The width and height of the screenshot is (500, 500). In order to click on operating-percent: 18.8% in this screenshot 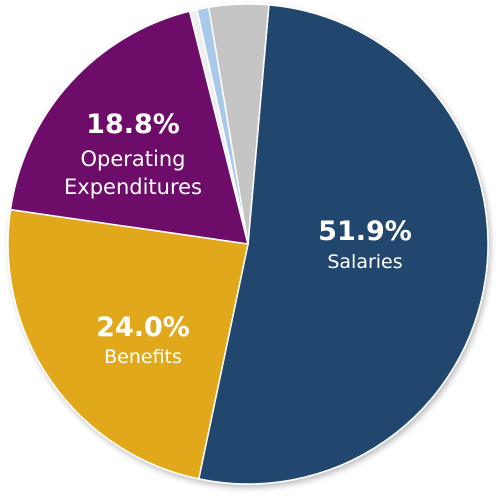, I will do `click(133, 124)`.